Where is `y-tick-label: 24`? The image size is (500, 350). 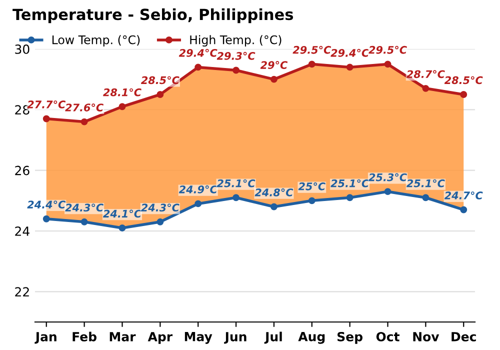 y-tick-label: 24 is located at coordinates (22, 231).